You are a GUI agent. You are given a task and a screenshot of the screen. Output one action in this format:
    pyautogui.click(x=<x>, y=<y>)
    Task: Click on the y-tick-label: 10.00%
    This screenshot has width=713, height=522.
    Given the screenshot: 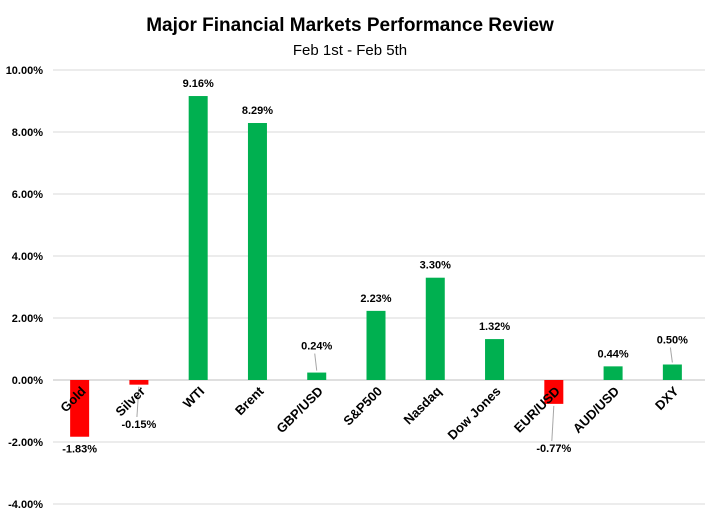 What is the action you would take?
    pyautogui.click(x=25, y=71)
    